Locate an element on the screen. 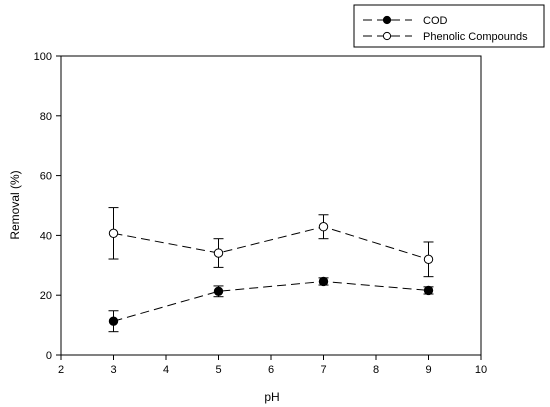 This screenshot has height=407, width=550. legend-marker-cod is located at coordinates (387, 20).